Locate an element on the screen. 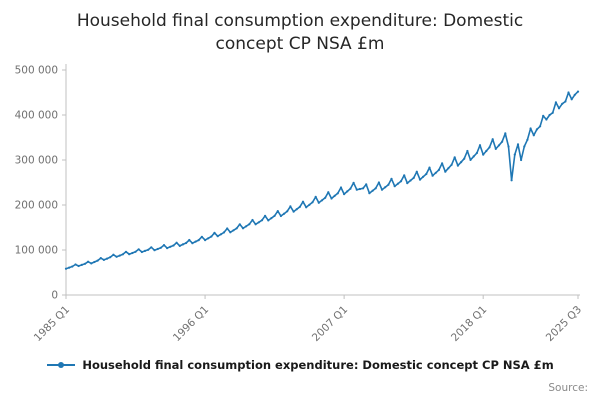  y-tick-label: 100 000 is located at coordinates (36, 251).